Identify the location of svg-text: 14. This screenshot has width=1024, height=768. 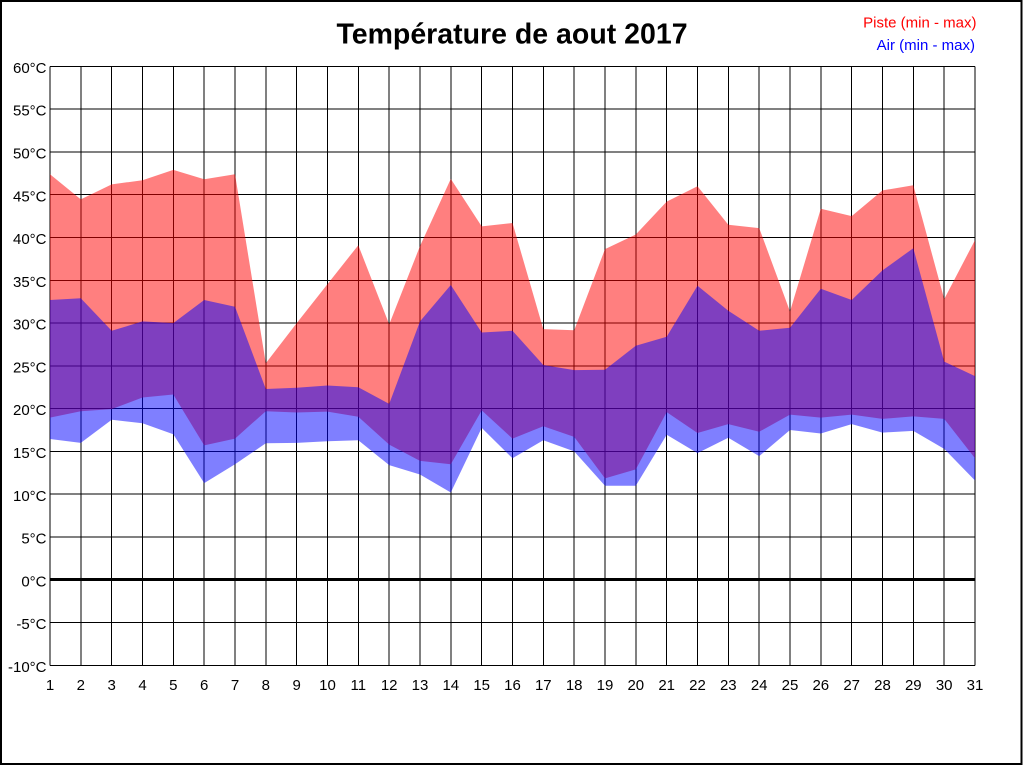
(450, 685).